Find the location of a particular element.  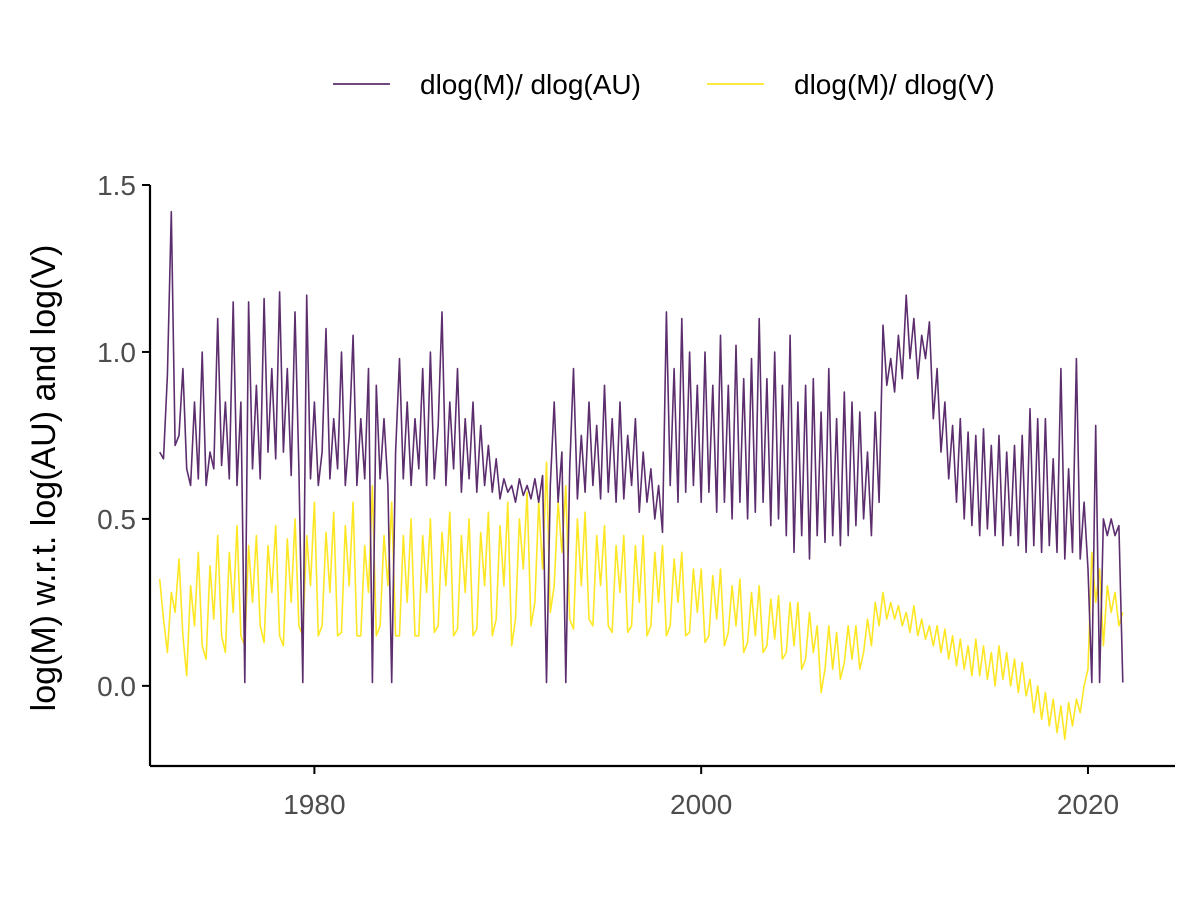

legend-label-m-au: dlog(M)/ dlog(AU) is located at coordinates (530, 84).